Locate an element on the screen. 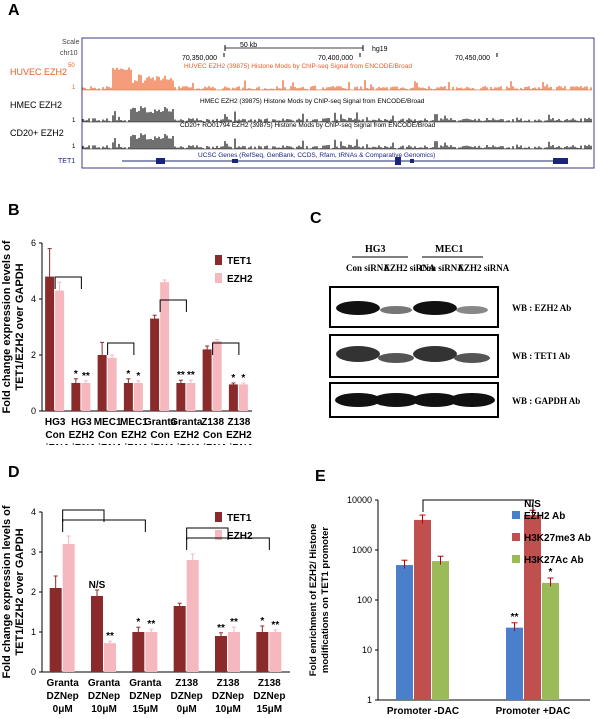 Image resolution: width=600 pixels, height=719 pixels. position-1: 70,350,000 is located at coordinates (199, 58).